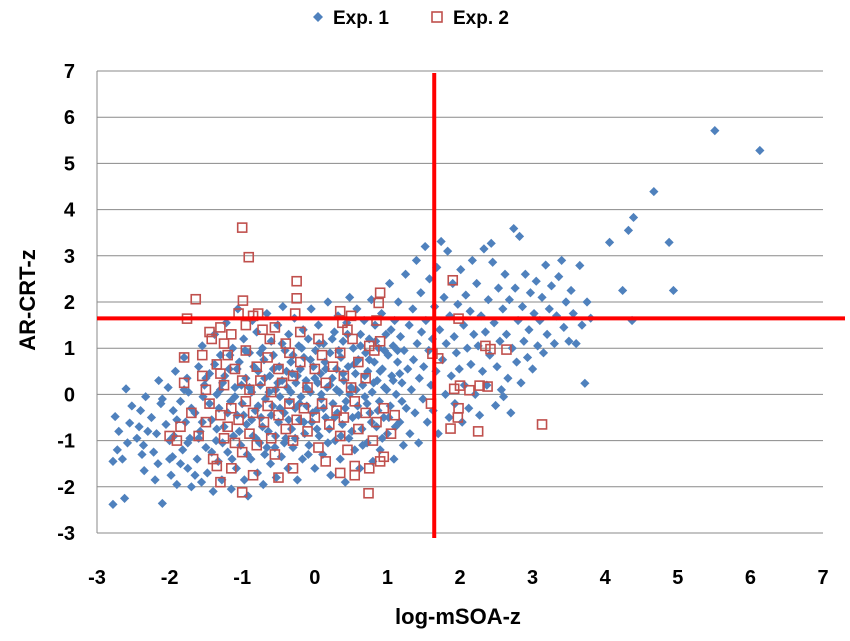 This screenshot has height=641, width=850. I want to click on y-tick-labels: -3 -2 -1 0 1 2 3 4 5 6 7, so click(66, 303).